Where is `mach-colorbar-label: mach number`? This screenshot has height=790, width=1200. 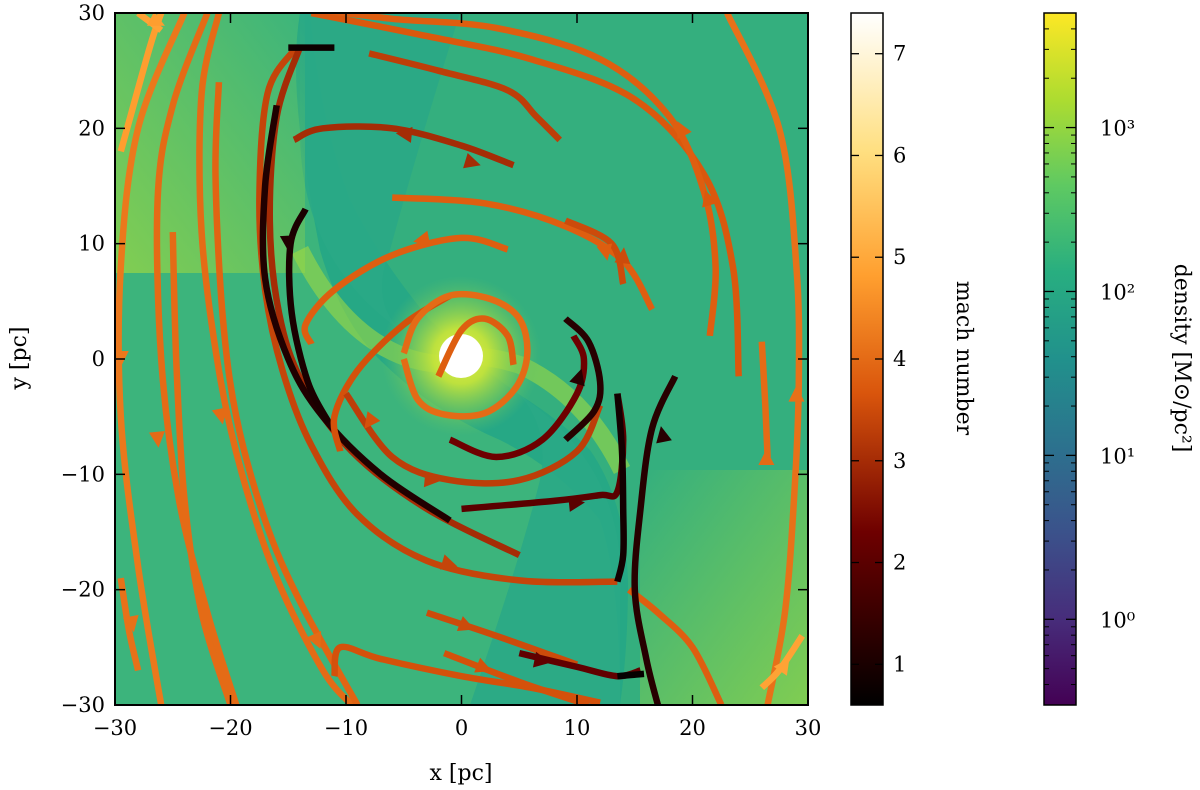 mach-colorbar-label: mach number is located at coordinates (963, 358).